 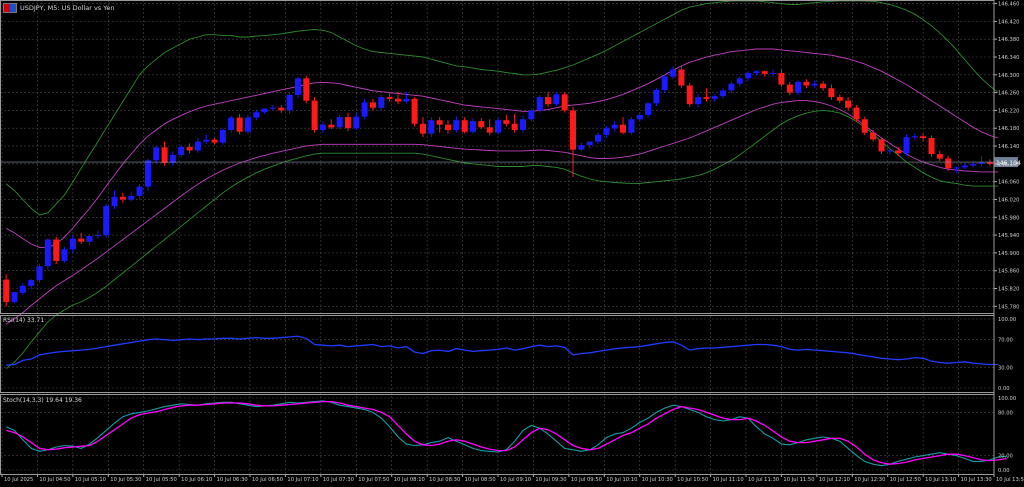 I want to click on stoch-signal-line, so click(x=506, y=432).